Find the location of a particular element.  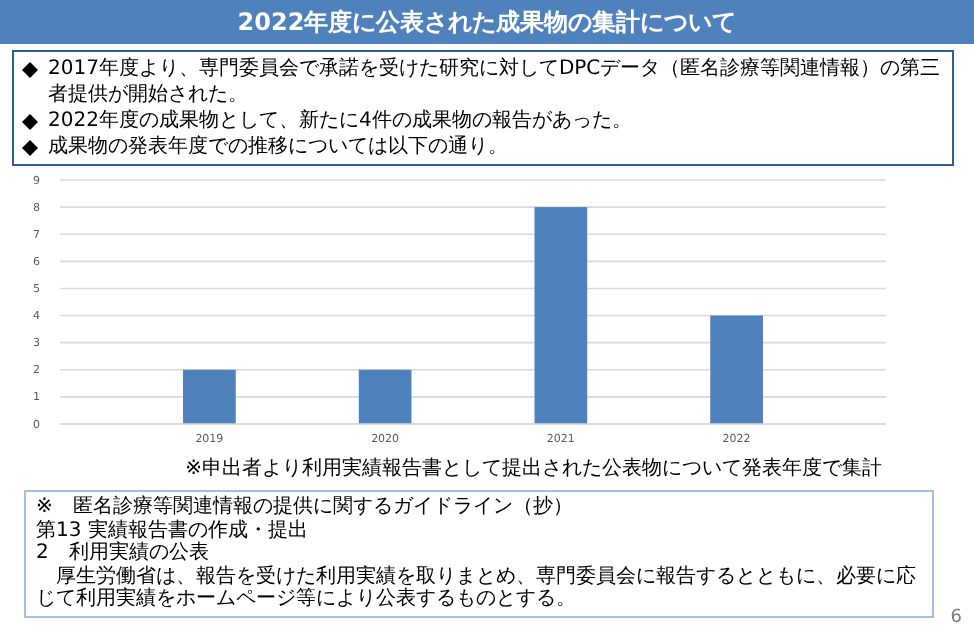

text: ※ 匿名診療等関連情報の提供に関するガイドライン（抄） is located at coordinates (305, 507).